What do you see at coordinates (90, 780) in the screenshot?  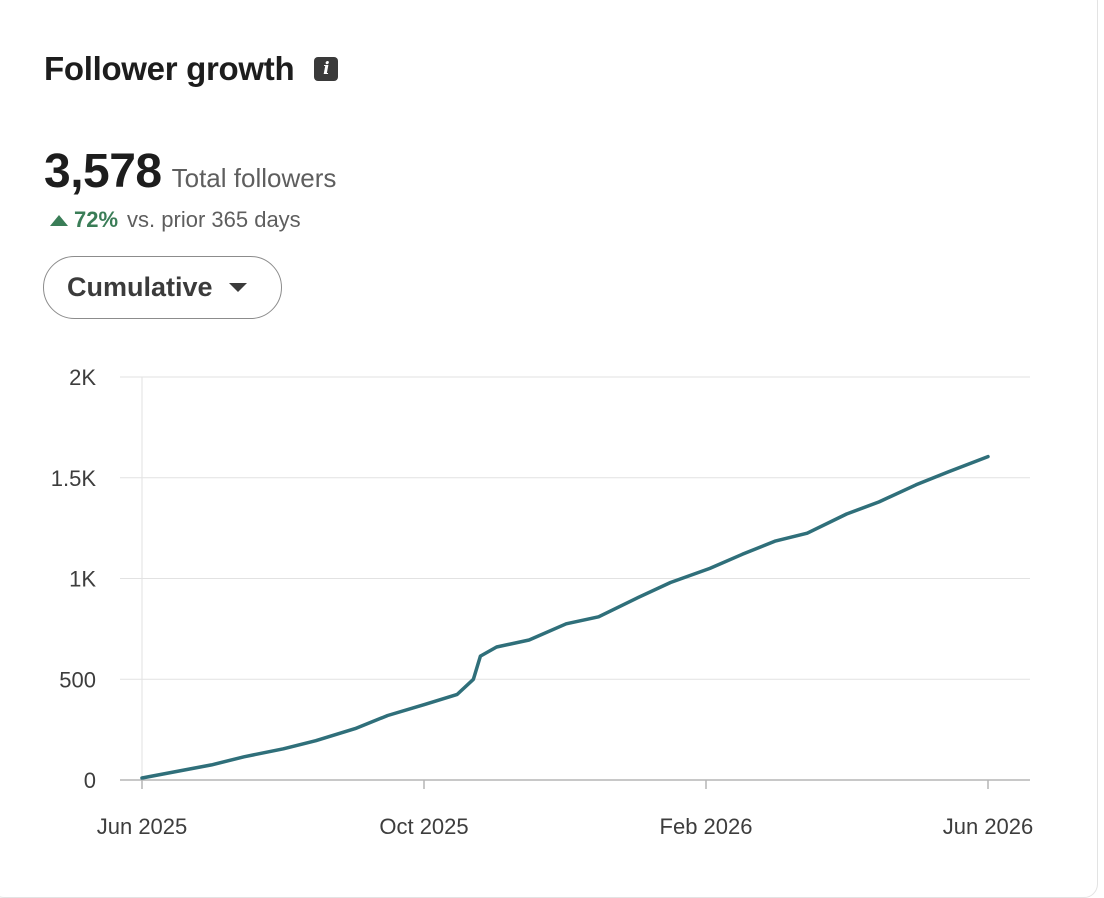 I see `y-tick-label: 0` at bounding box center [90, 780].